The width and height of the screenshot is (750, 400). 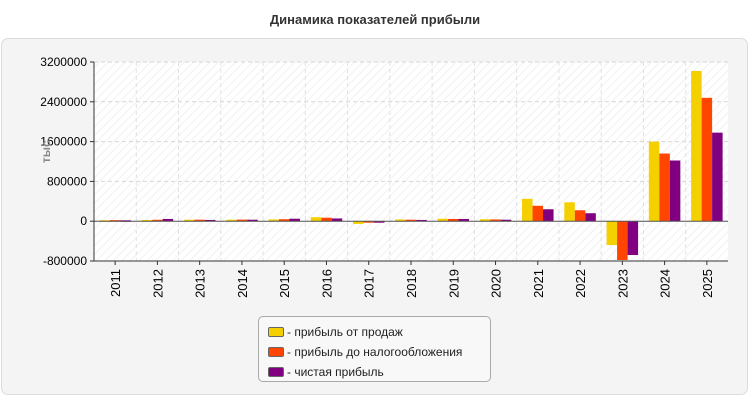 What do you see at coordinates (65, 261) in the screenshot?
I see `y-tick-label: -800000` at bounding box center [65, 261].